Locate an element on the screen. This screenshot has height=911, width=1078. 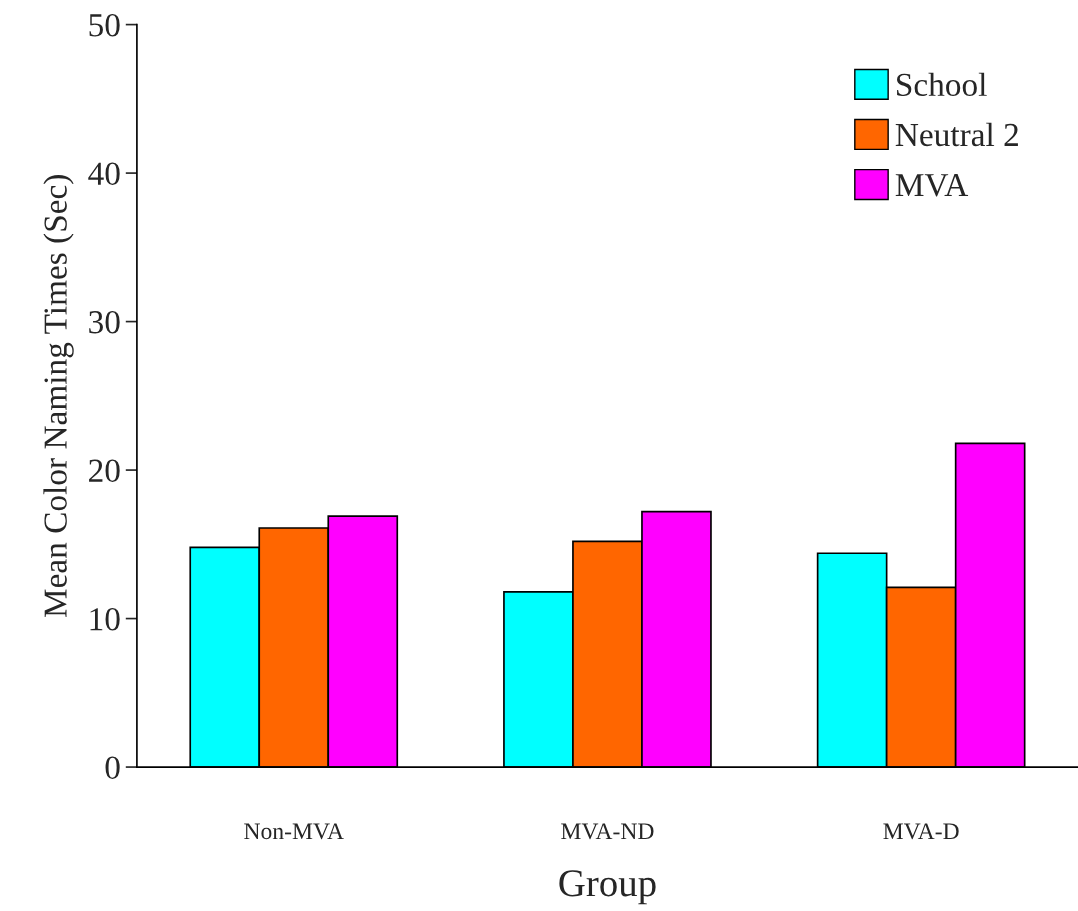
legend-label: MVA is located at coordinates (932, 185).